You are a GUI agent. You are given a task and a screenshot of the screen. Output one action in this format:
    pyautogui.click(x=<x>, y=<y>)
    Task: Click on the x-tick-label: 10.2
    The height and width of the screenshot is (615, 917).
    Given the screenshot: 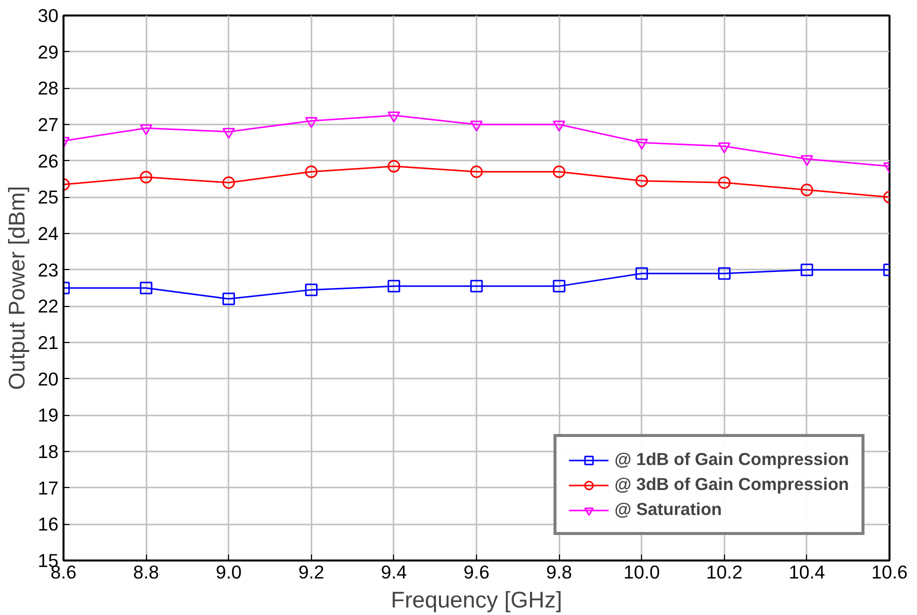 What is the action you would take?
    pyautogui.click(x=724, y=572)
    